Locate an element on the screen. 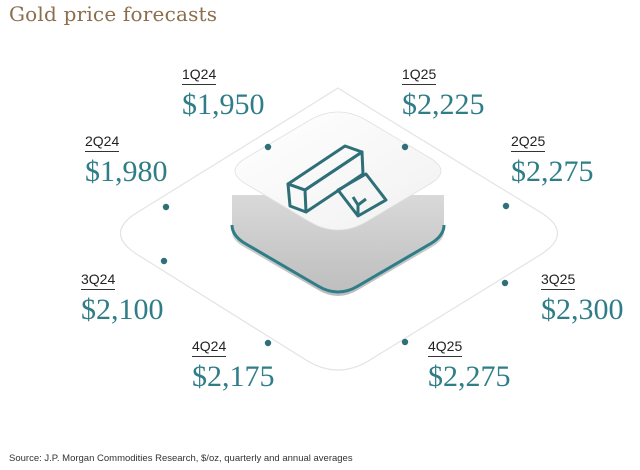 The height and width of the screenshot is (470, 640). quarter-label: 4Q25 is located at coordinates (445, 347).